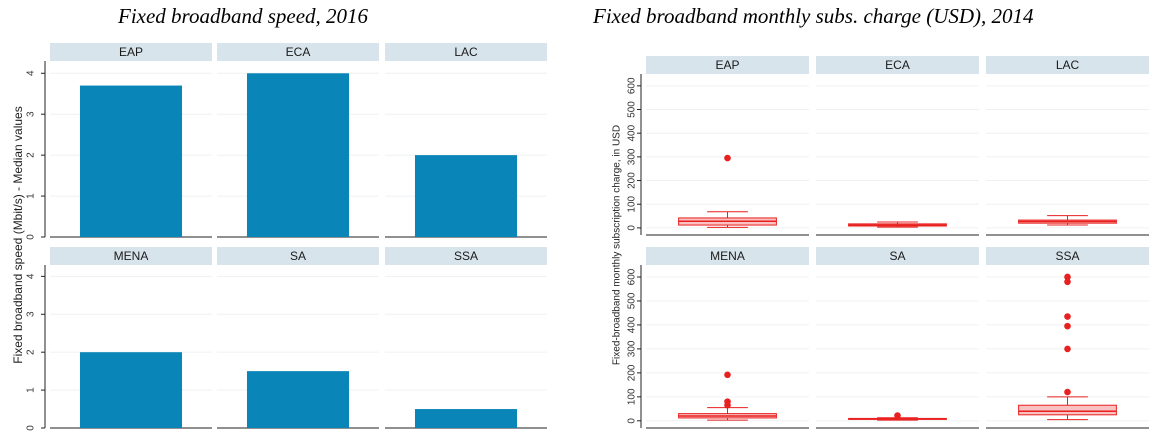 The image size is (1157, 432). What do you see at coordinates (1067, 410) in the screenshot?
I see `box-body` at bounding box center [1067, 410].